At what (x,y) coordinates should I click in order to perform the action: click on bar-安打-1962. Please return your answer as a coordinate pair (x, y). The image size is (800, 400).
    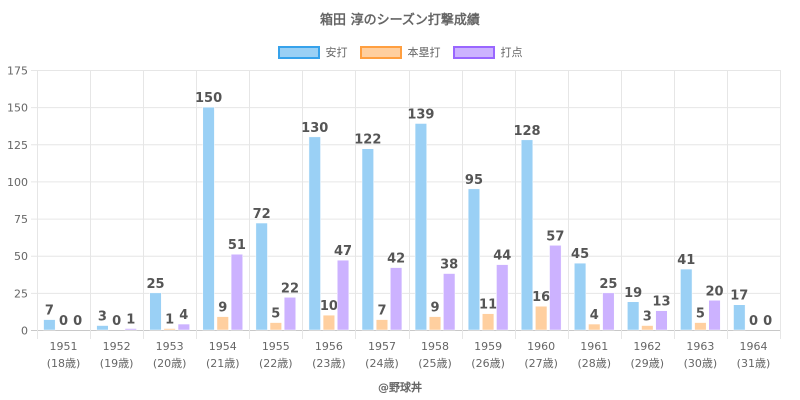
    Looking at the image, I should click on (633, 316).